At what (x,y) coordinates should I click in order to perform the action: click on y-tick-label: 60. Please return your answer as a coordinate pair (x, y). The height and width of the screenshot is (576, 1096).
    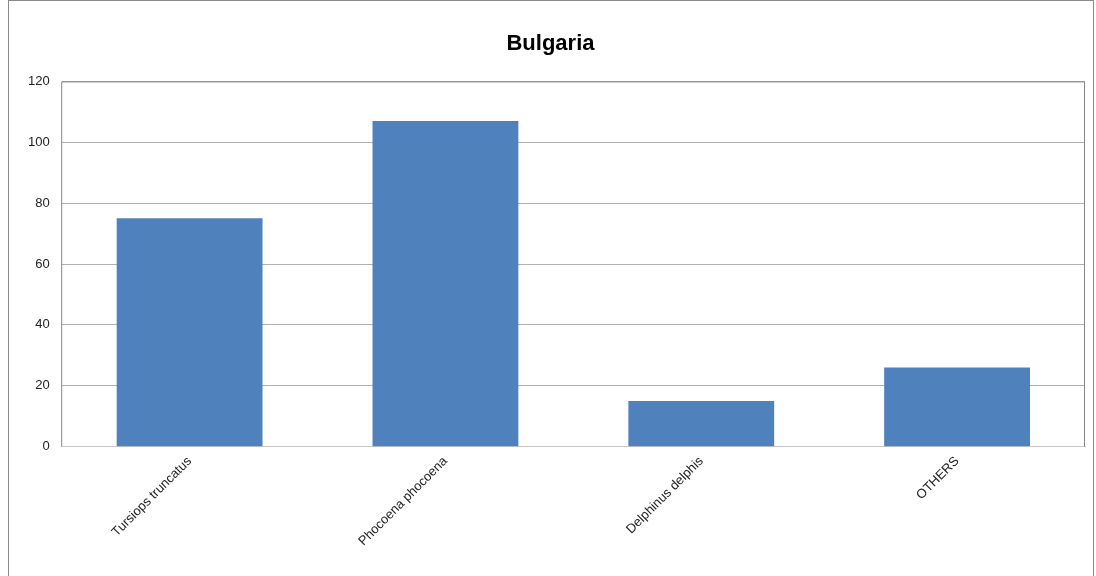
    Looking at the image, I should click on (42, 263).